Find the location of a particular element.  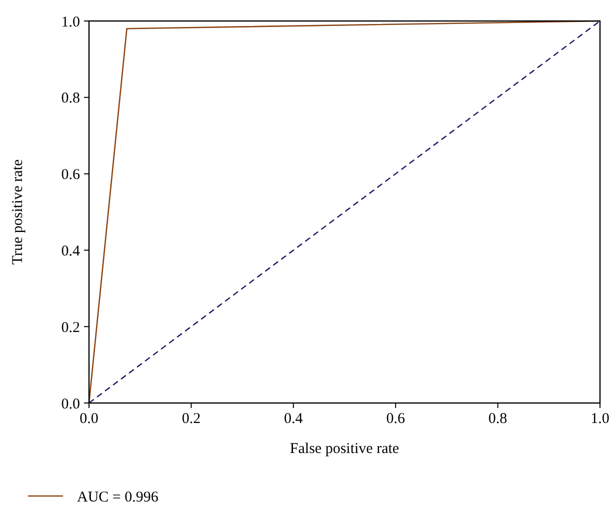

x-tick-label: 0.2 is located at coordinates (191, 419).